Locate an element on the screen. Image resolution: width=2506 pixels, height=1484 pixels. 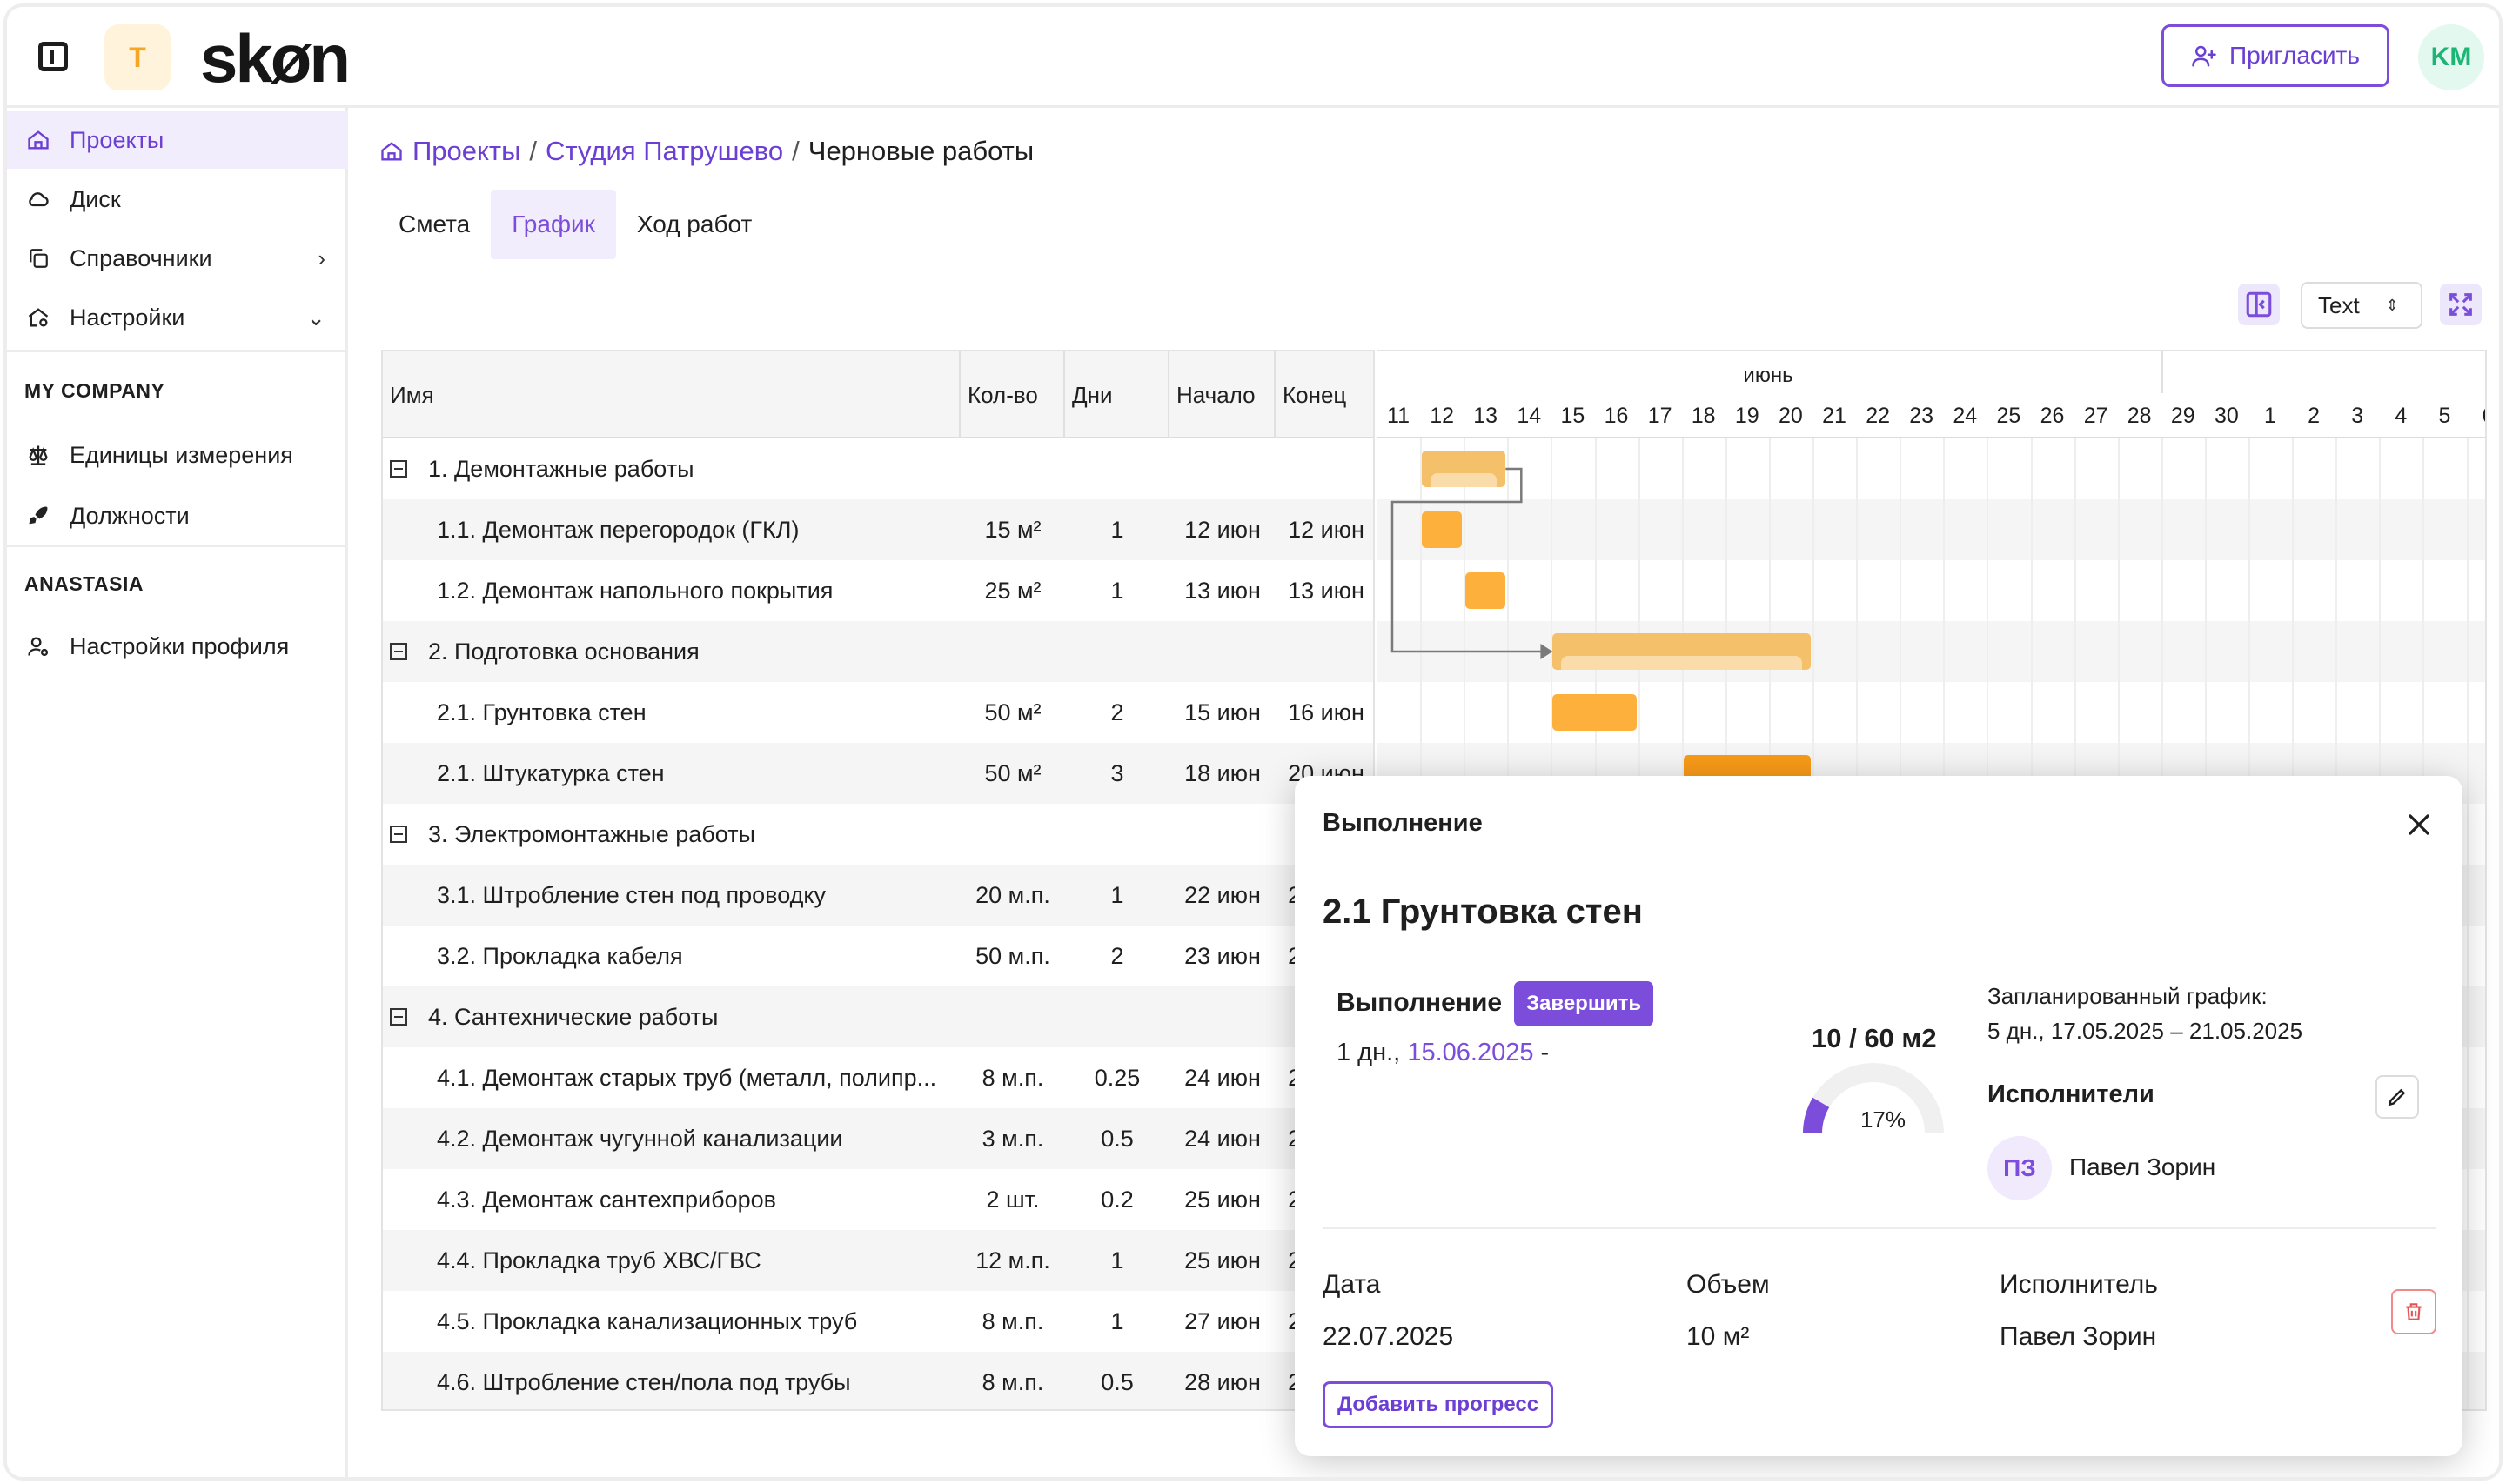
gantt-row is located at coordinates (1931, 652).